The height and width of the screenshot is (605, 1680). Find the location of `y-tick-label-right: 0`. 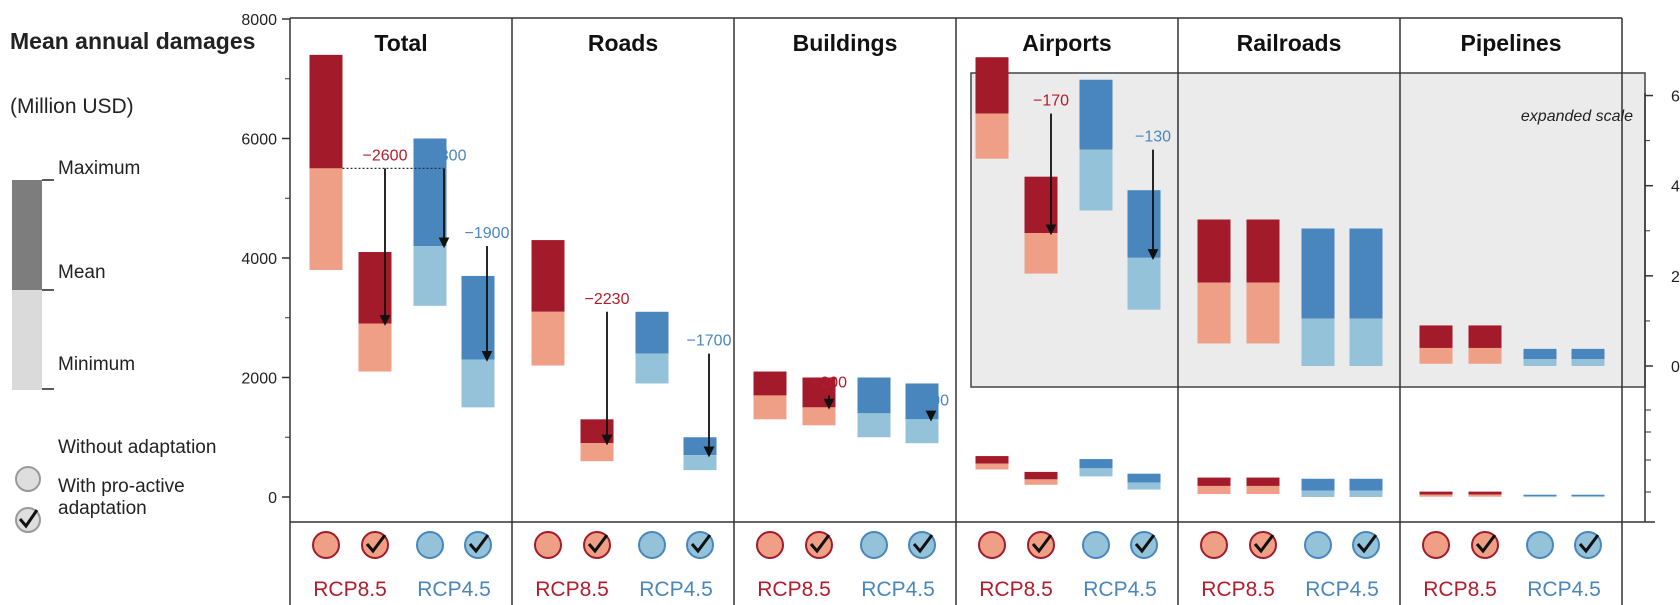

y-tick-label-right: 0 is located at coordinates (1675, 367).